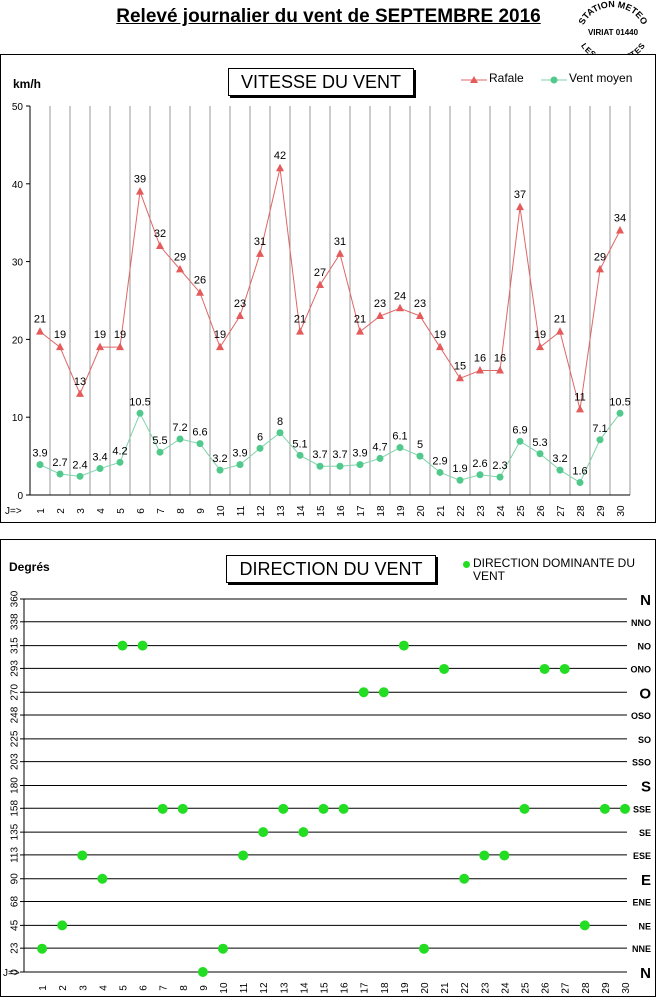 This screenshot has height=998, width=657. What do you see at coordinates (485, 988) in the screenshot?
I see `x-tick-label: 23` at bounding box center [485, 988].